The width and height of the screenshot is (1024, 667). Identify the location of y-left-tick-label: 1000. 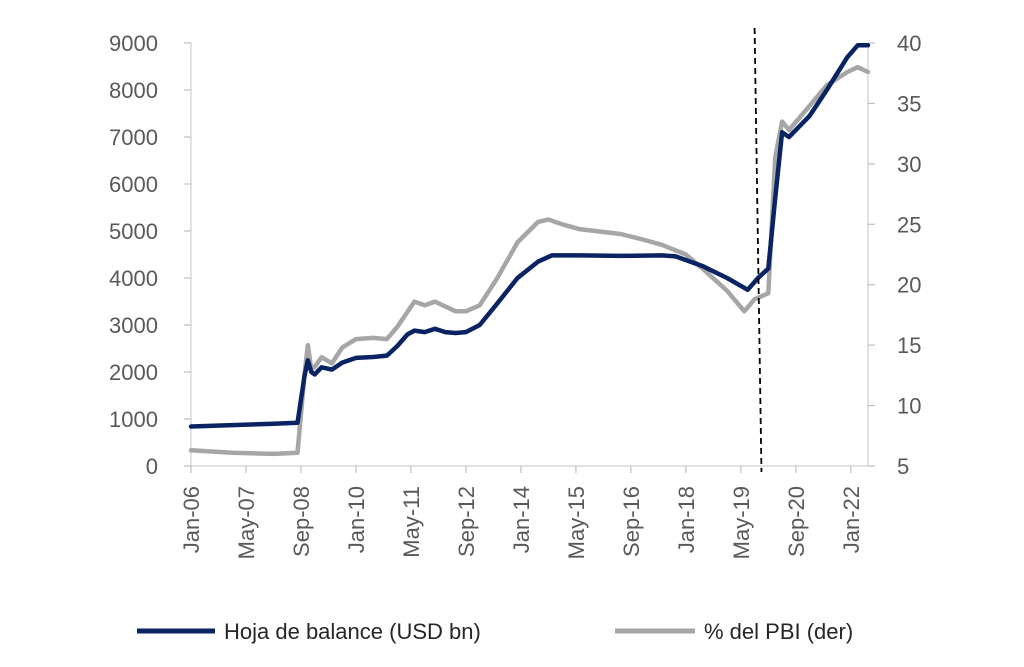
(133, 419).